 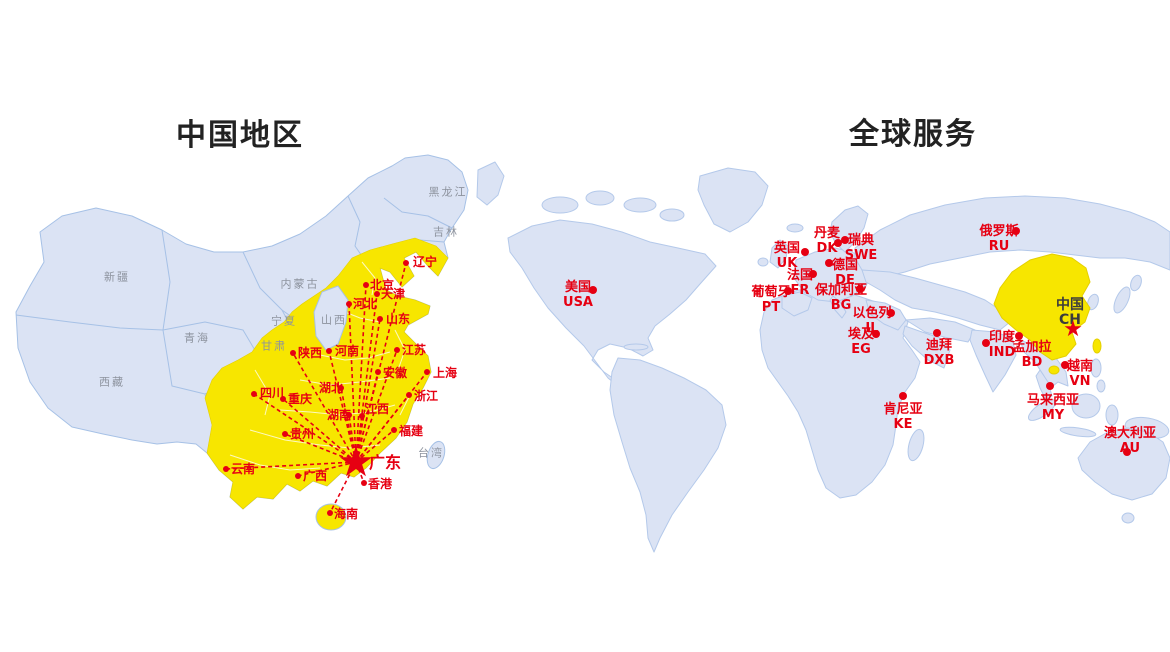 I want to click on ireland, so click(x=763, y=262).